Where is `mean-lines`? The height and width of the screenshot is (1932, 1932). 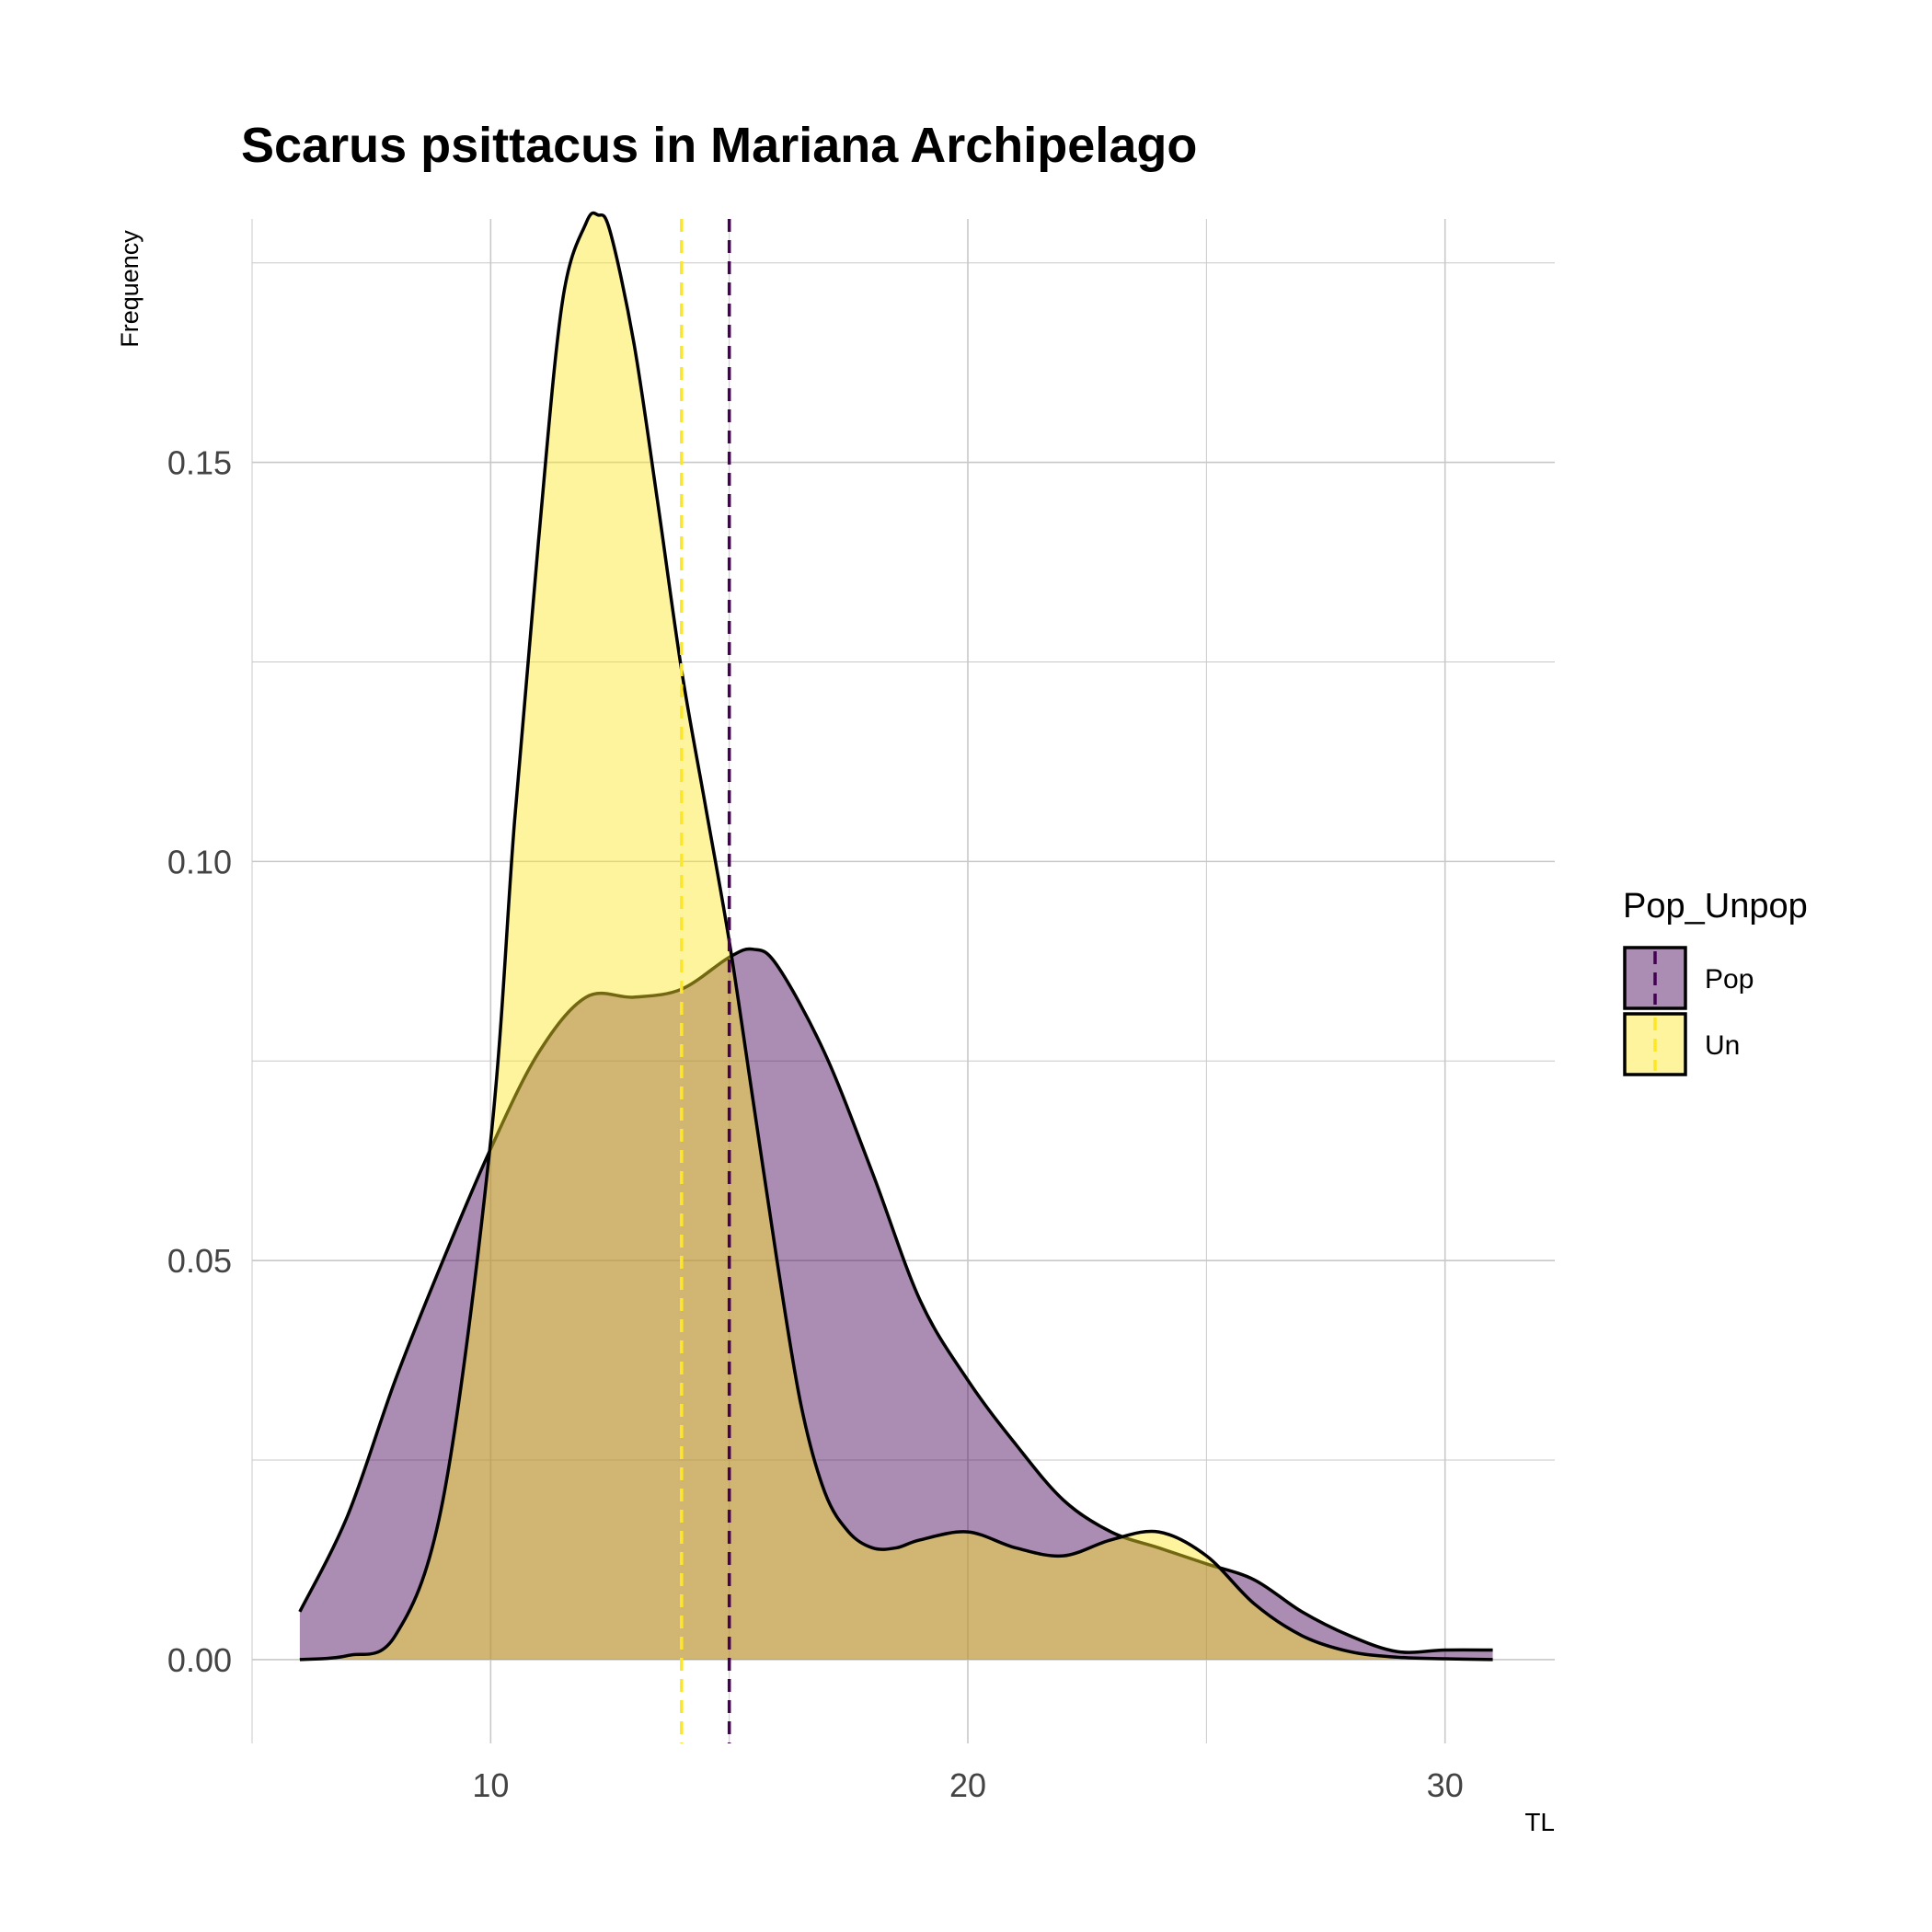
mean-lines is located at coordinates (705, 981).